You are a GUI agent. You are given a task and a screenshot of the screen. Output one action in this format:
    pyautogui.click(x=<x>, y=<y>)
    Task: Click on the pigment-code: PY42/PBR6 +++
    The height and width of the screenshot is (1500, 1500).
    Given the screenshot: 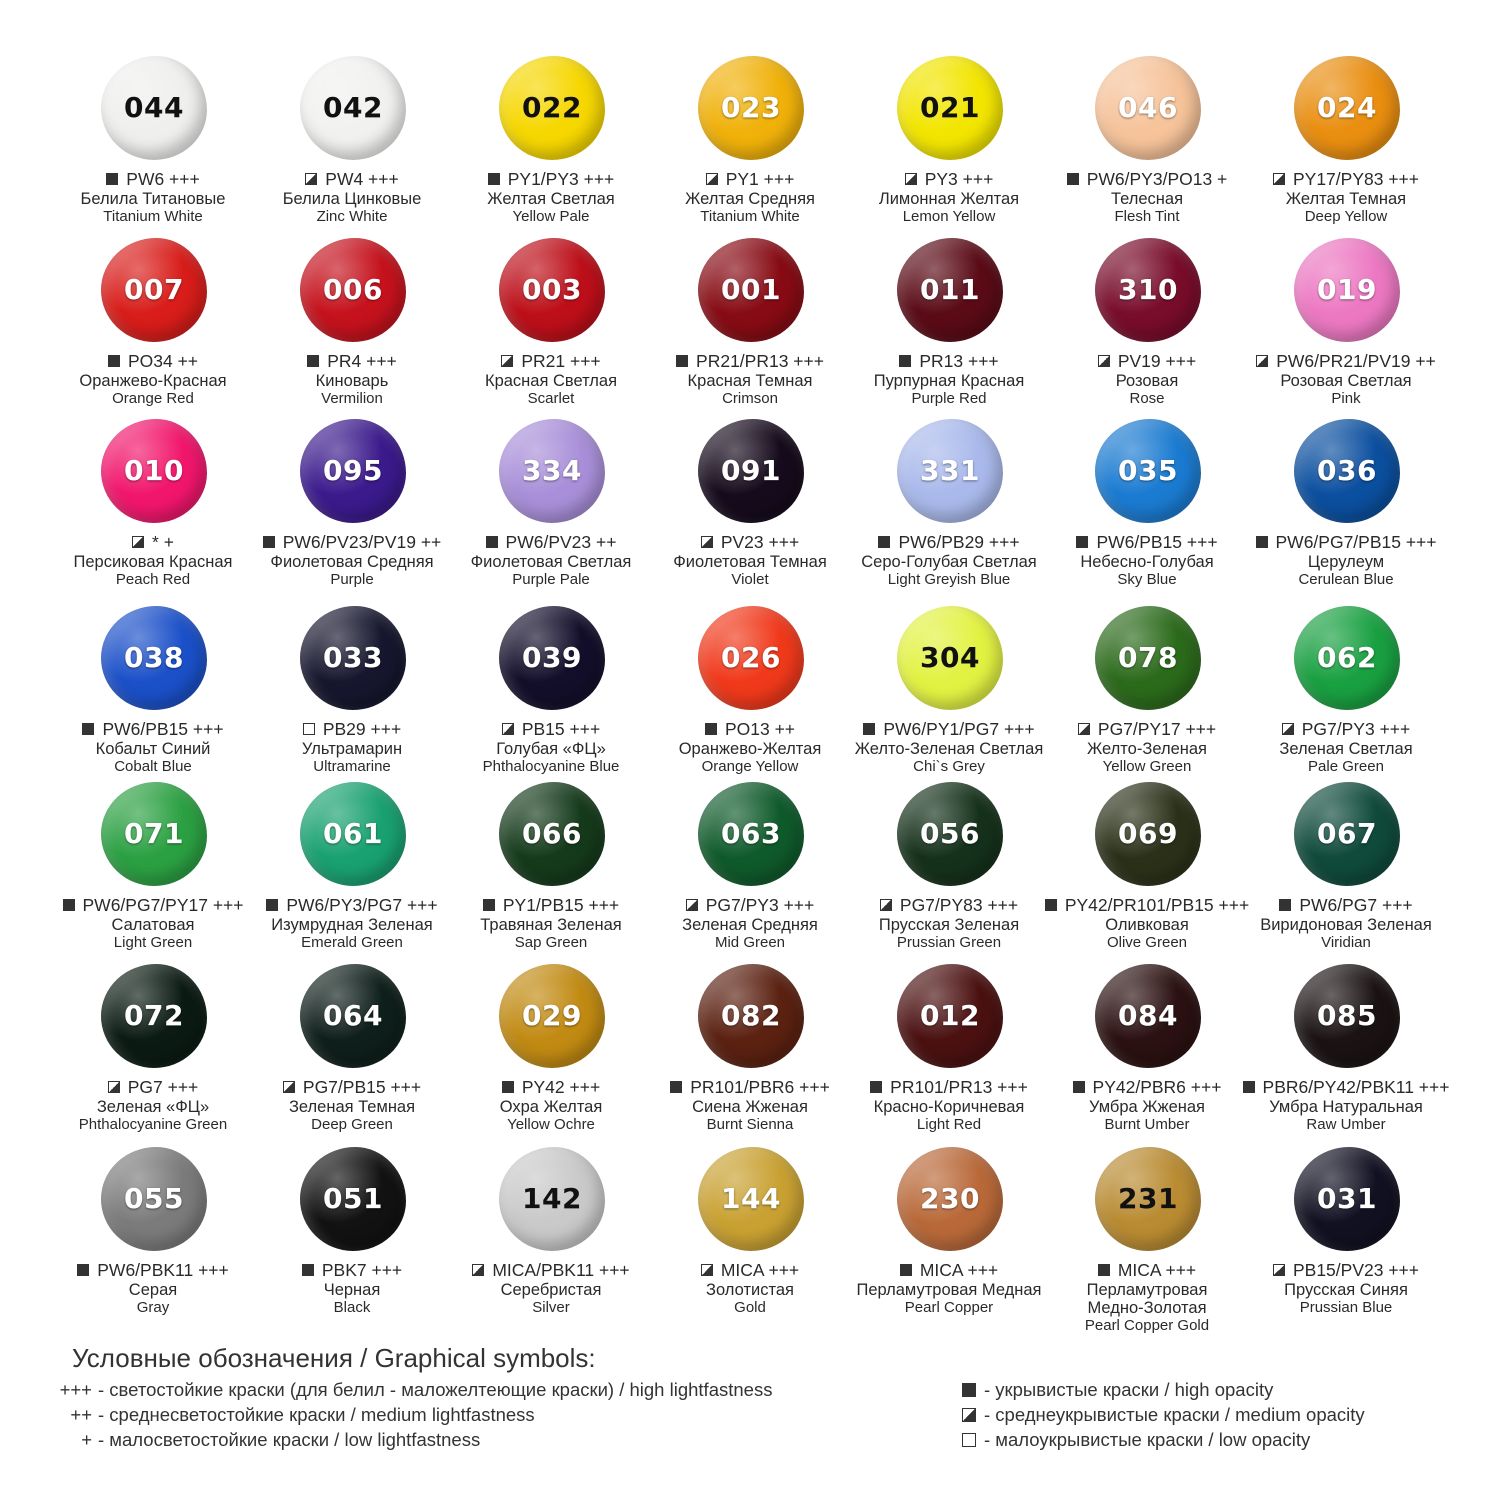 What is the action you would take?
    pyautogui.click(x=1157, y=1087)
    